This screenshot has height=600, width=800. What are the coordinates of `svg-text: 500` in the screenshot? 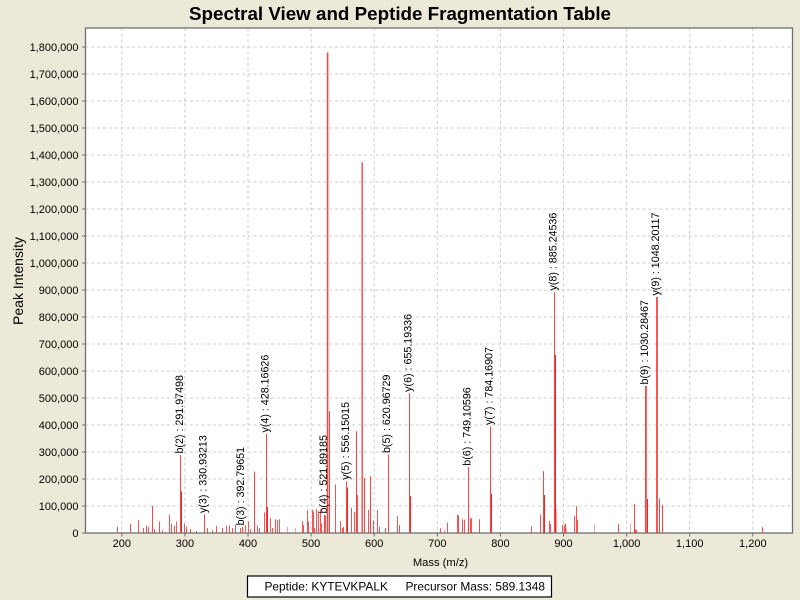 It's located at (311, 544).